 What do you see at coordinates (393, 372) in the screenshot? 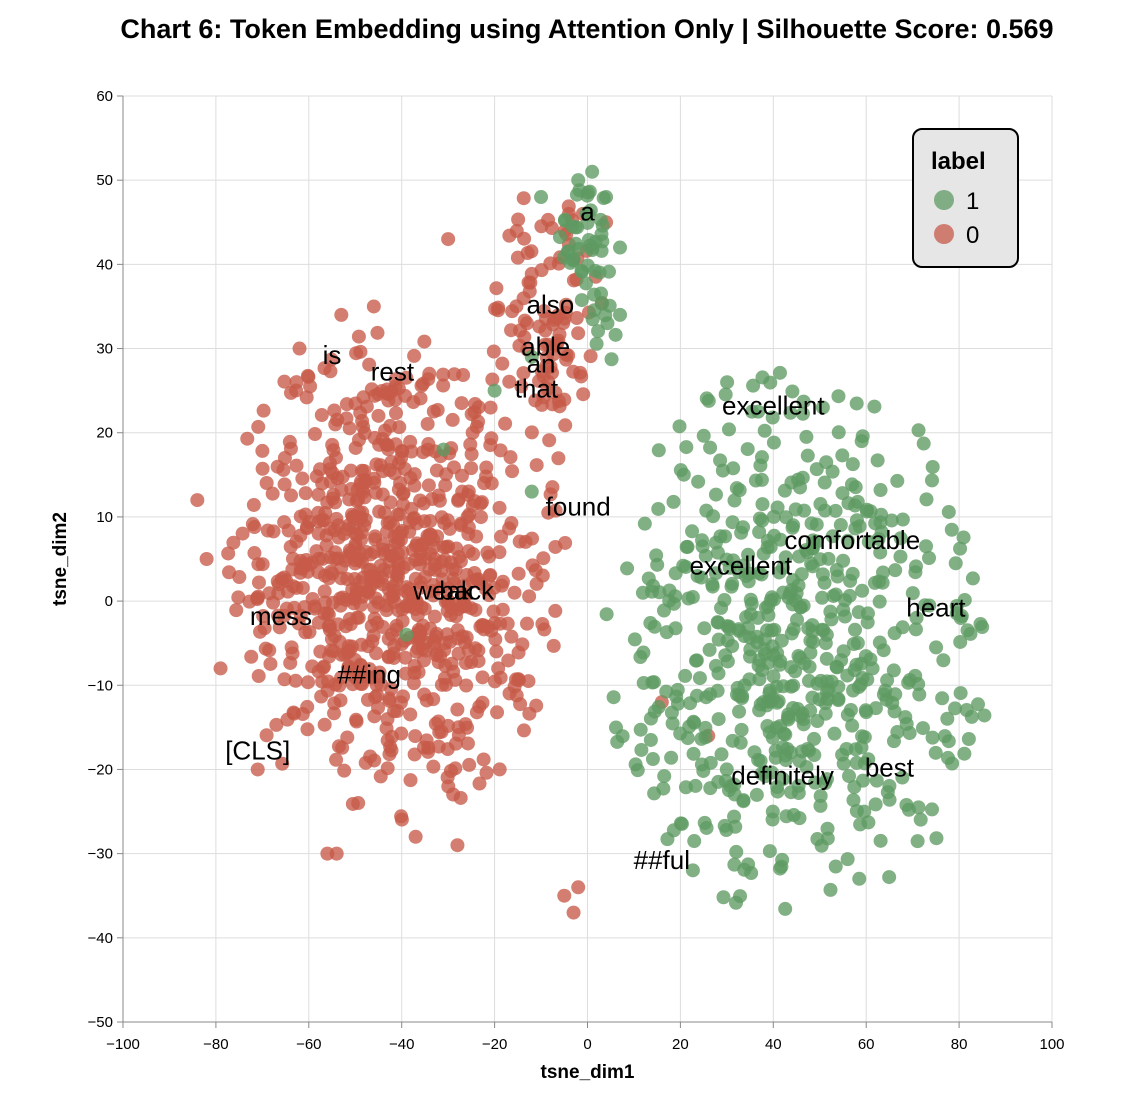
I see `token-label: rest` at bounding box center [393, 372].